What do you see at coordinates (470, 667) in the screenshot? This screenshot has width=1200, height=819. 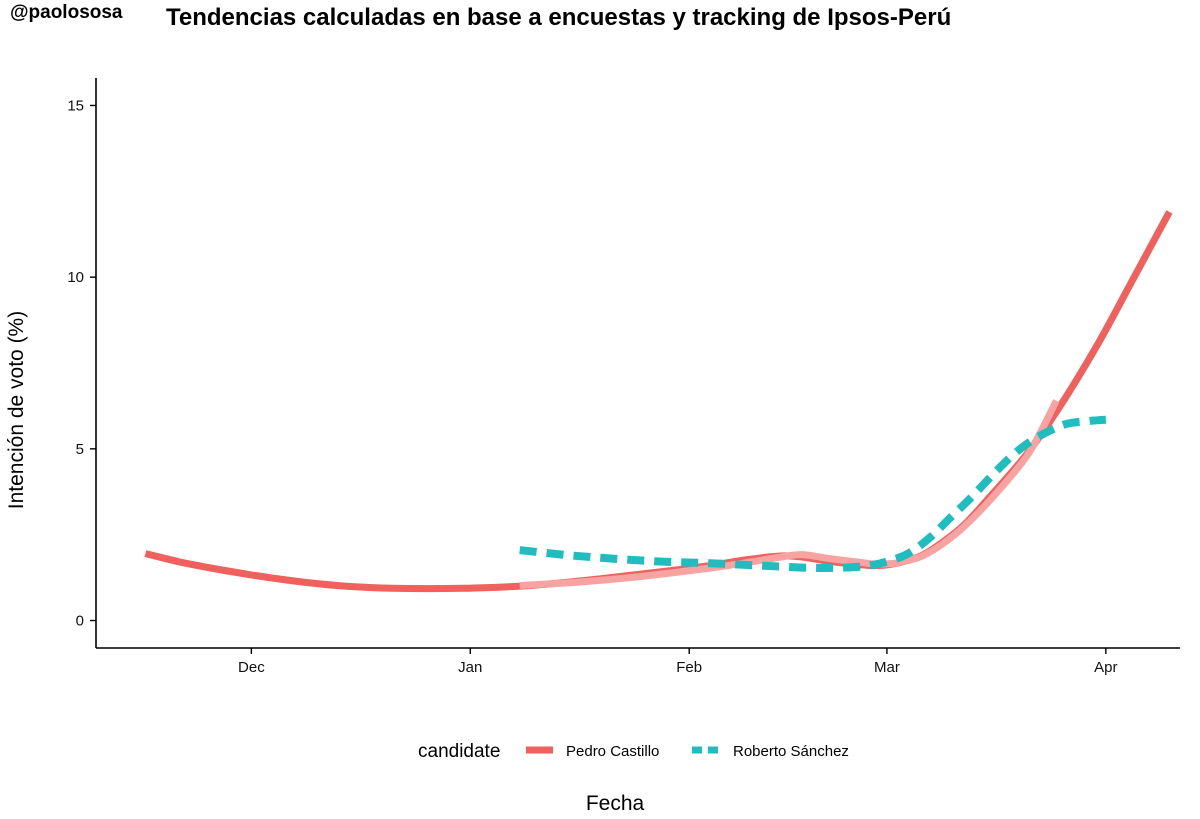 I see `x-tick-label: Jan` at bounding box center [470, 667].